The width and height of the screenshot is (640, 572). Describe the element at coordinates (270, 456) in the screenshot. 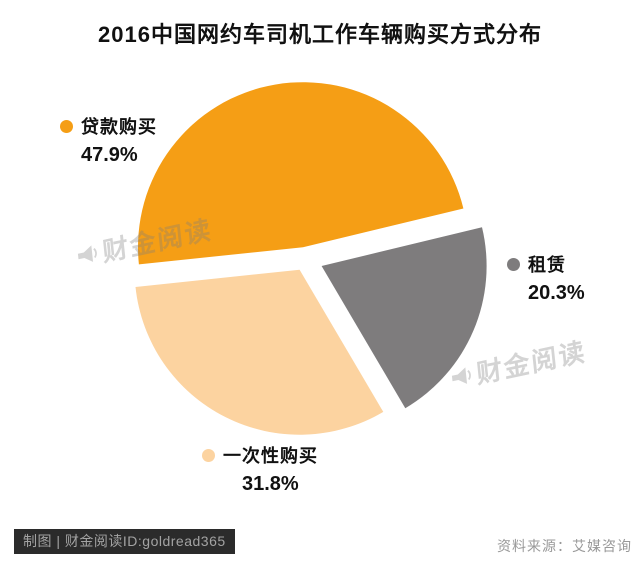

I see `onetime-legend-label: 一次性购买` at that location.